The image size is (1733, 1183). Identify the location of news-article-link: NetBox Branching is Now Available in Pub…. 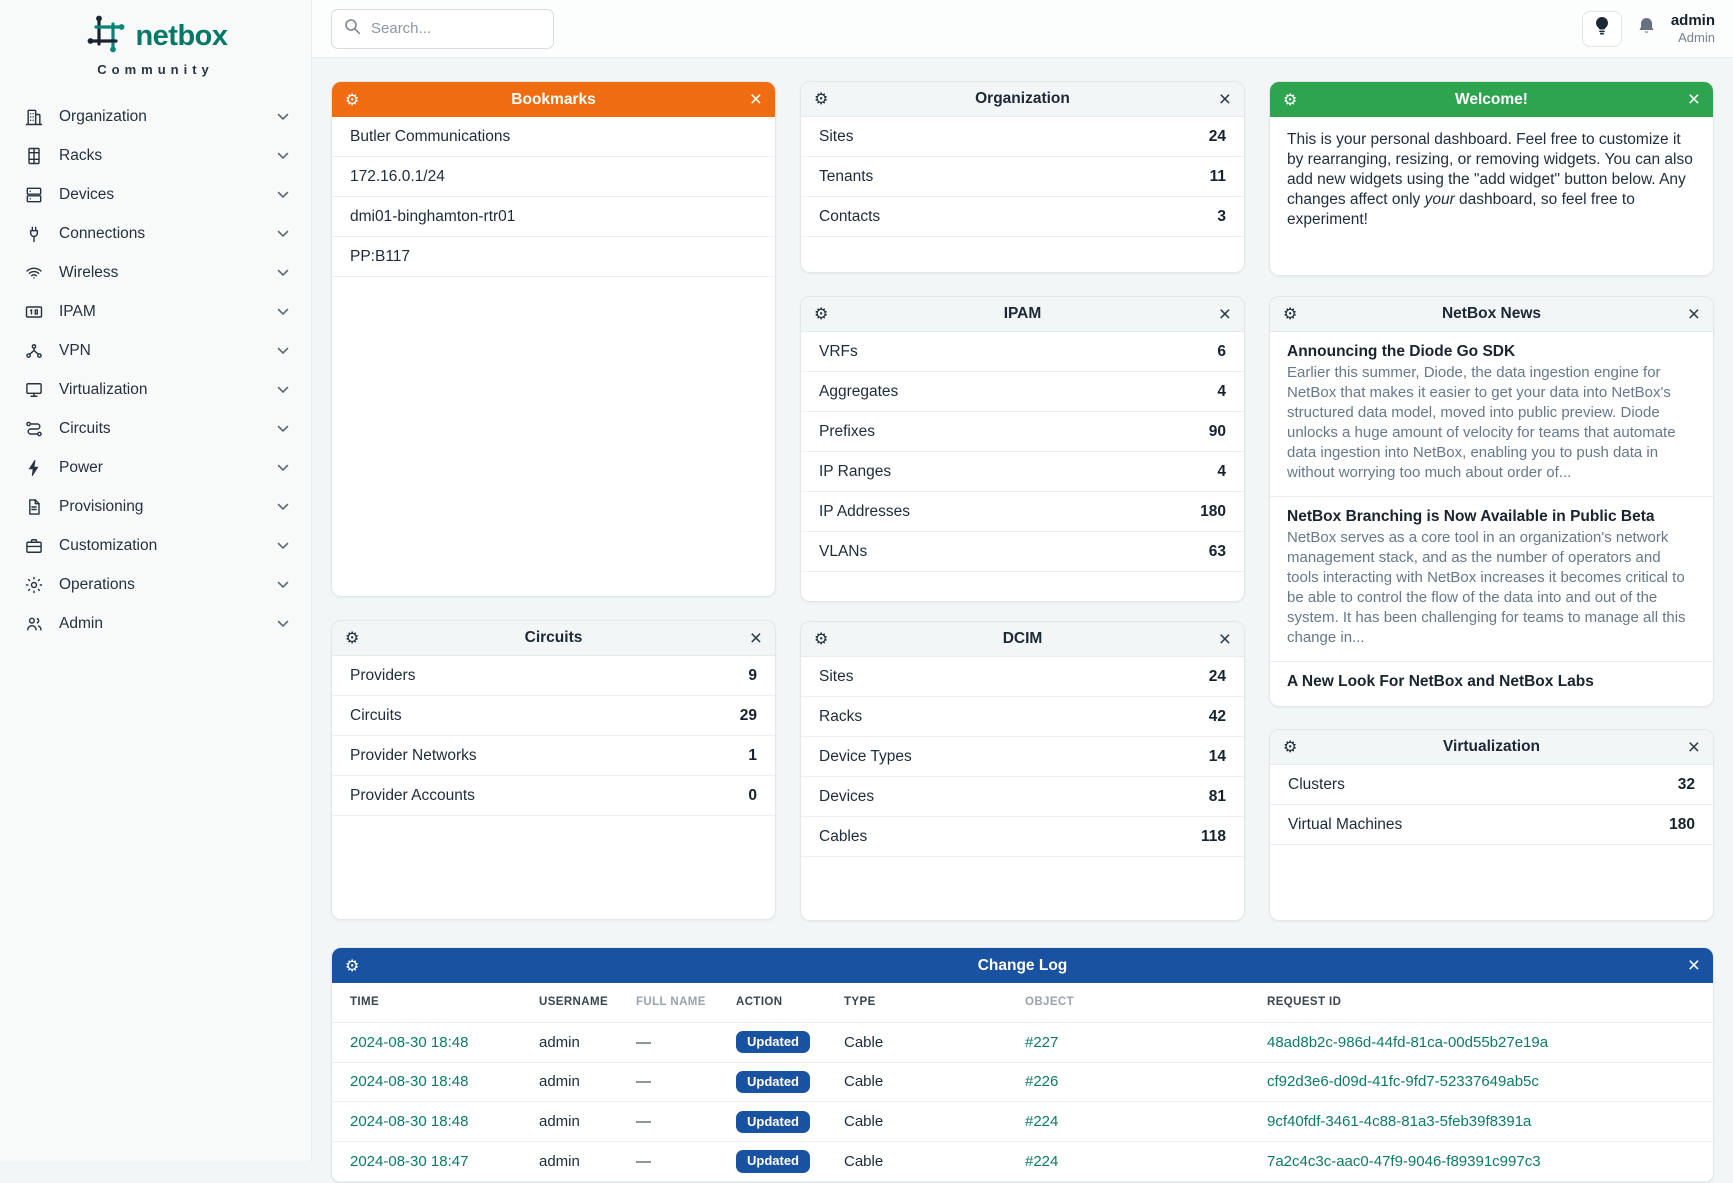
(1471, 516).